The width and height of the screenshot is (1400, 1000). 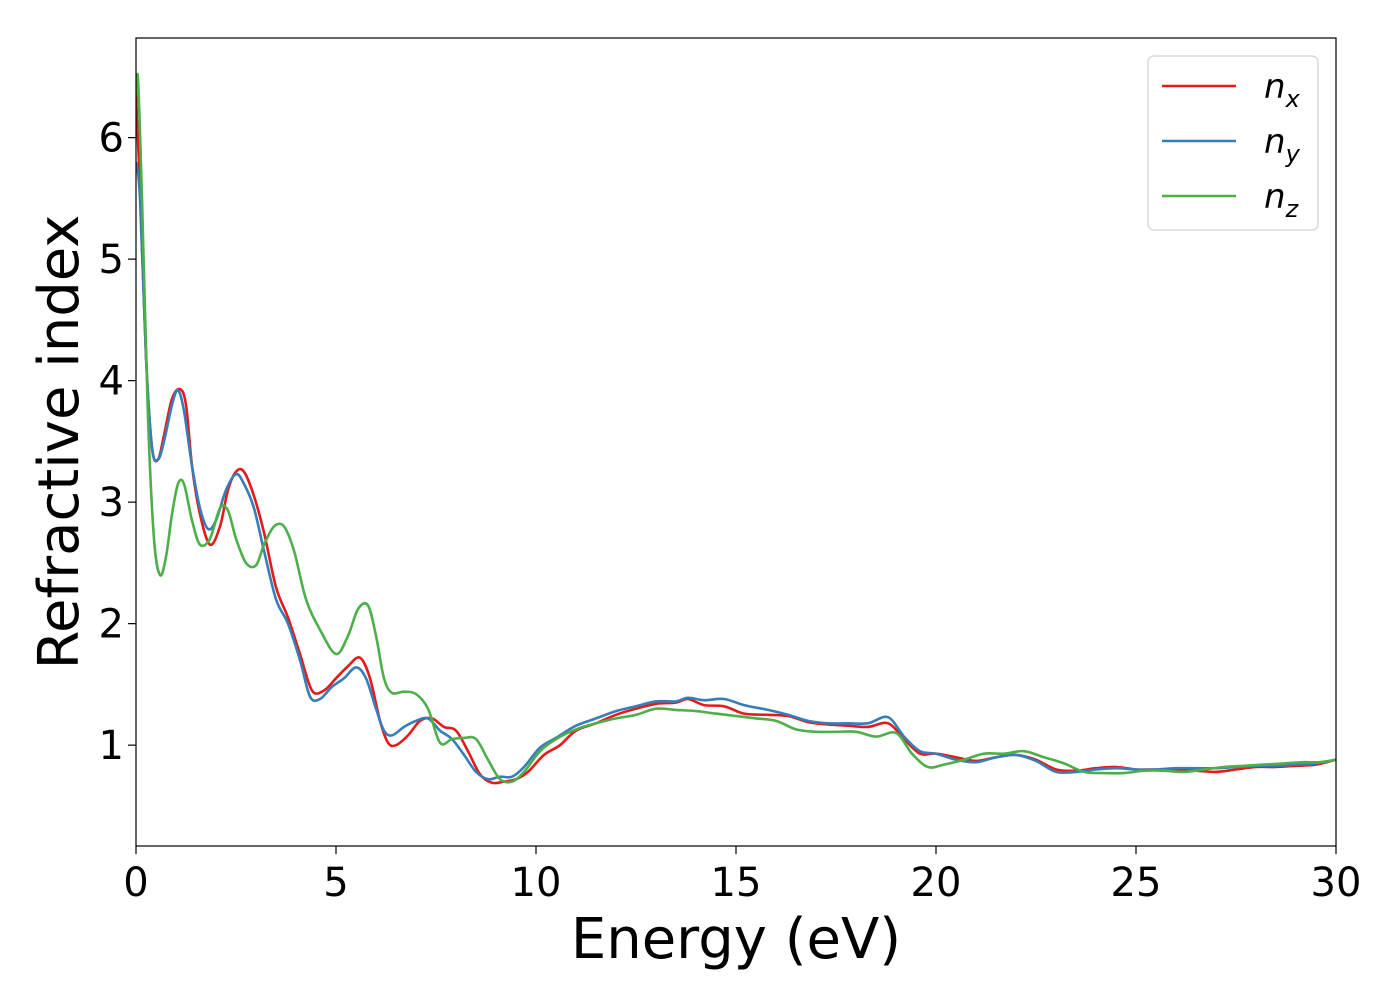 I want to click on y-tick-label: 2, so click(x=111, y=625).